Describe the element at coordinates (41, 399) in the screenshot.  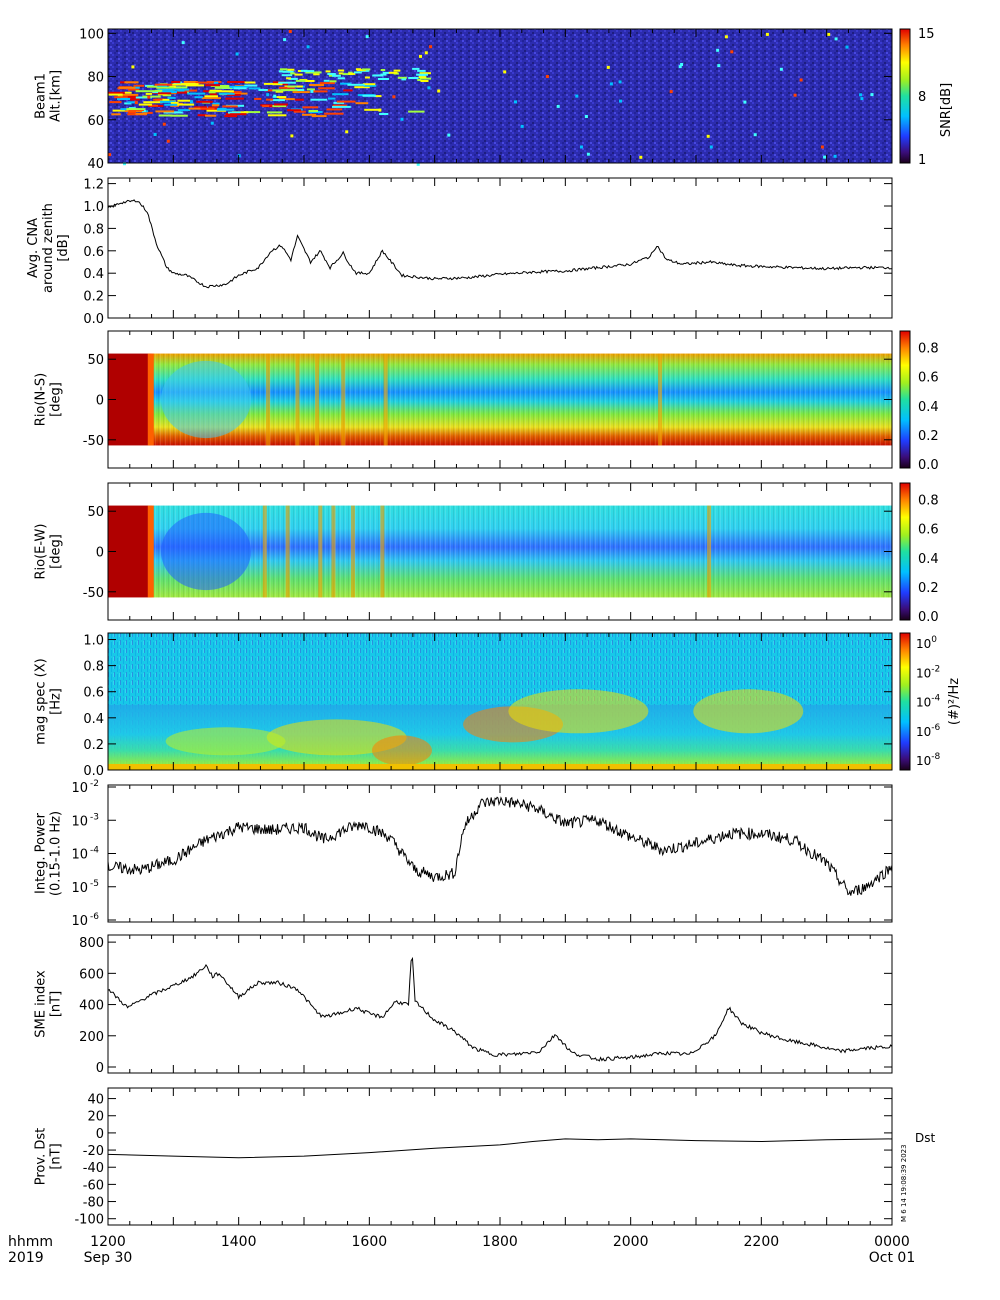
I see `rio-ns-ylabel-line: Rio(N-S)` at that location.